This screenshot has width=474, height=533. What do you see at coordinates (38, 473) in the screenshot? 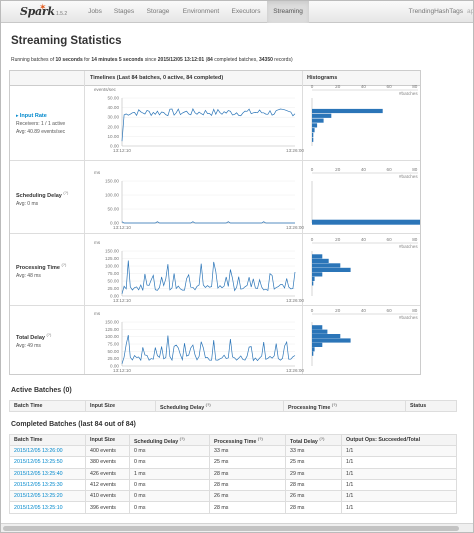
I see `batch-link: 2015/12/05 13:25:40` at bounding box center [38, 473].